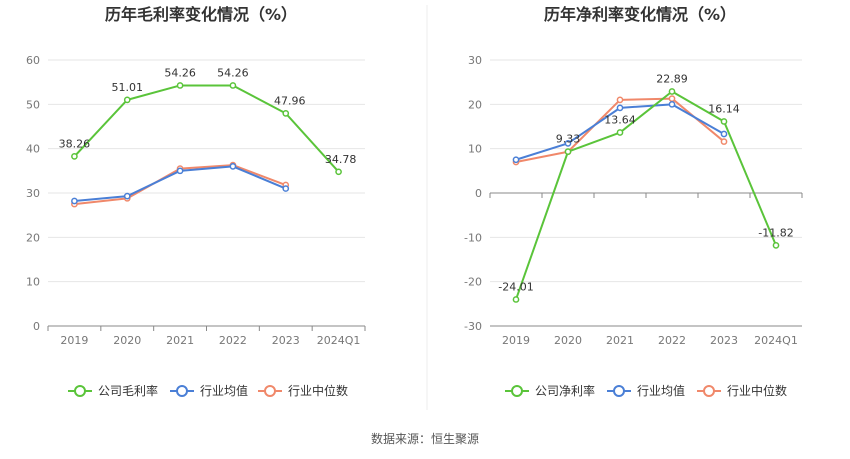 The image size is (850, 459). What do you see at coordinates (565, 390) in the screenshot?
I see `legend-label: 公司净利率` at bounding box center [565, 390].